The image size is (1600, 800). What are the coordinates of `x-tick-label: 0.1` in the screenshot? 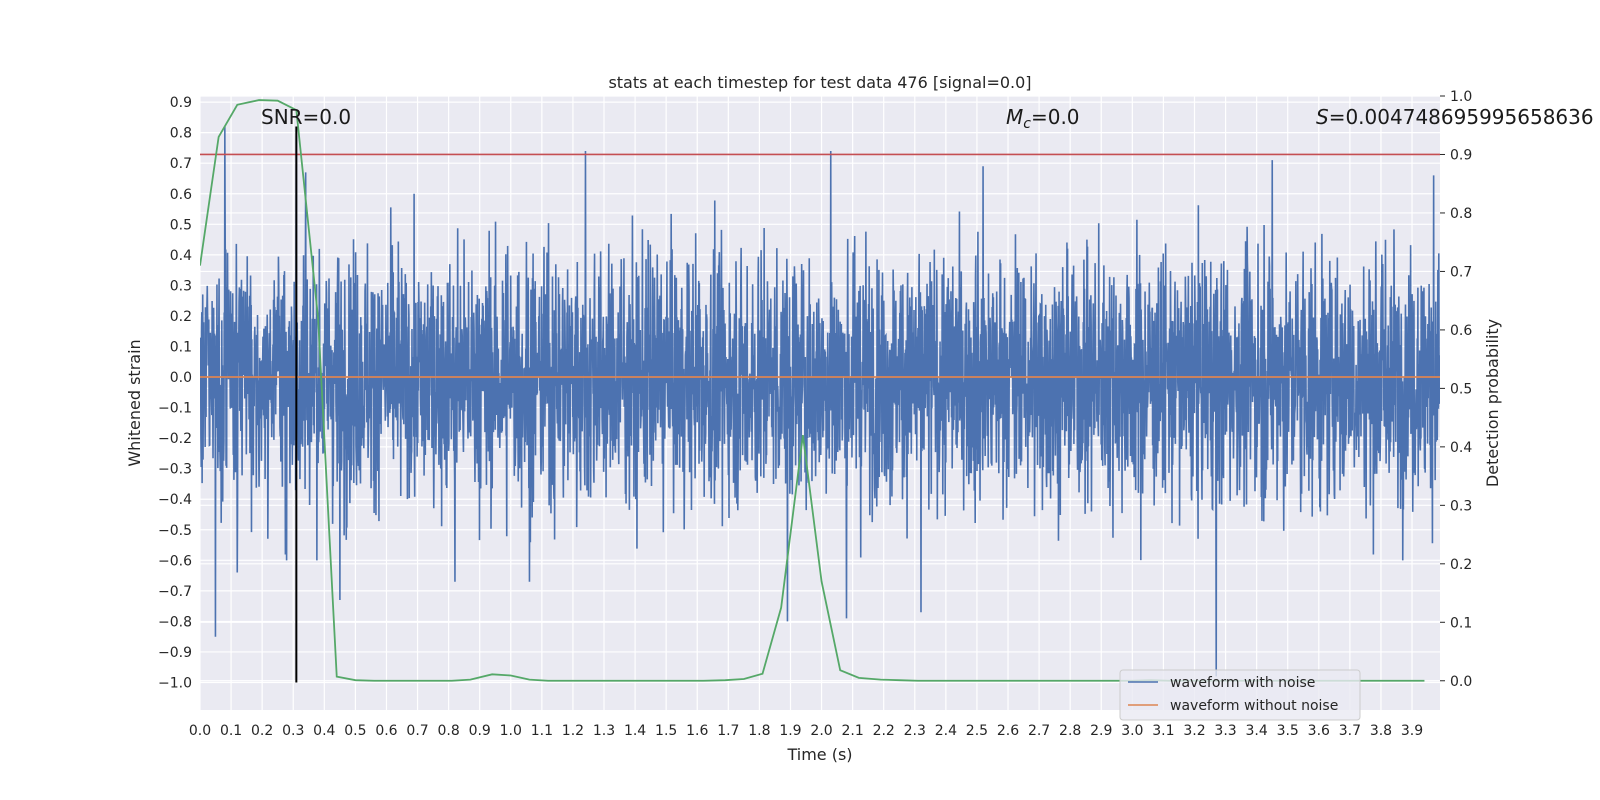 It's located at (231, 731).